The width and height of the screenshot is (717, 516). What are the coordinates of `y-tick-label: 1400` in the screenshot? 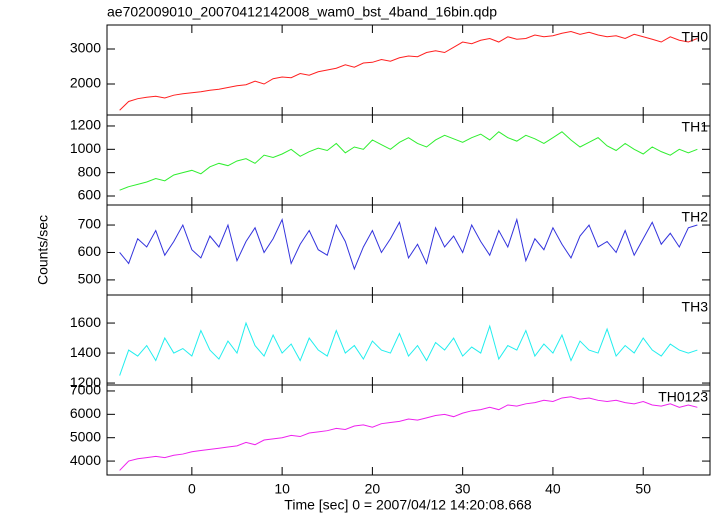 It's located at (85, 352).